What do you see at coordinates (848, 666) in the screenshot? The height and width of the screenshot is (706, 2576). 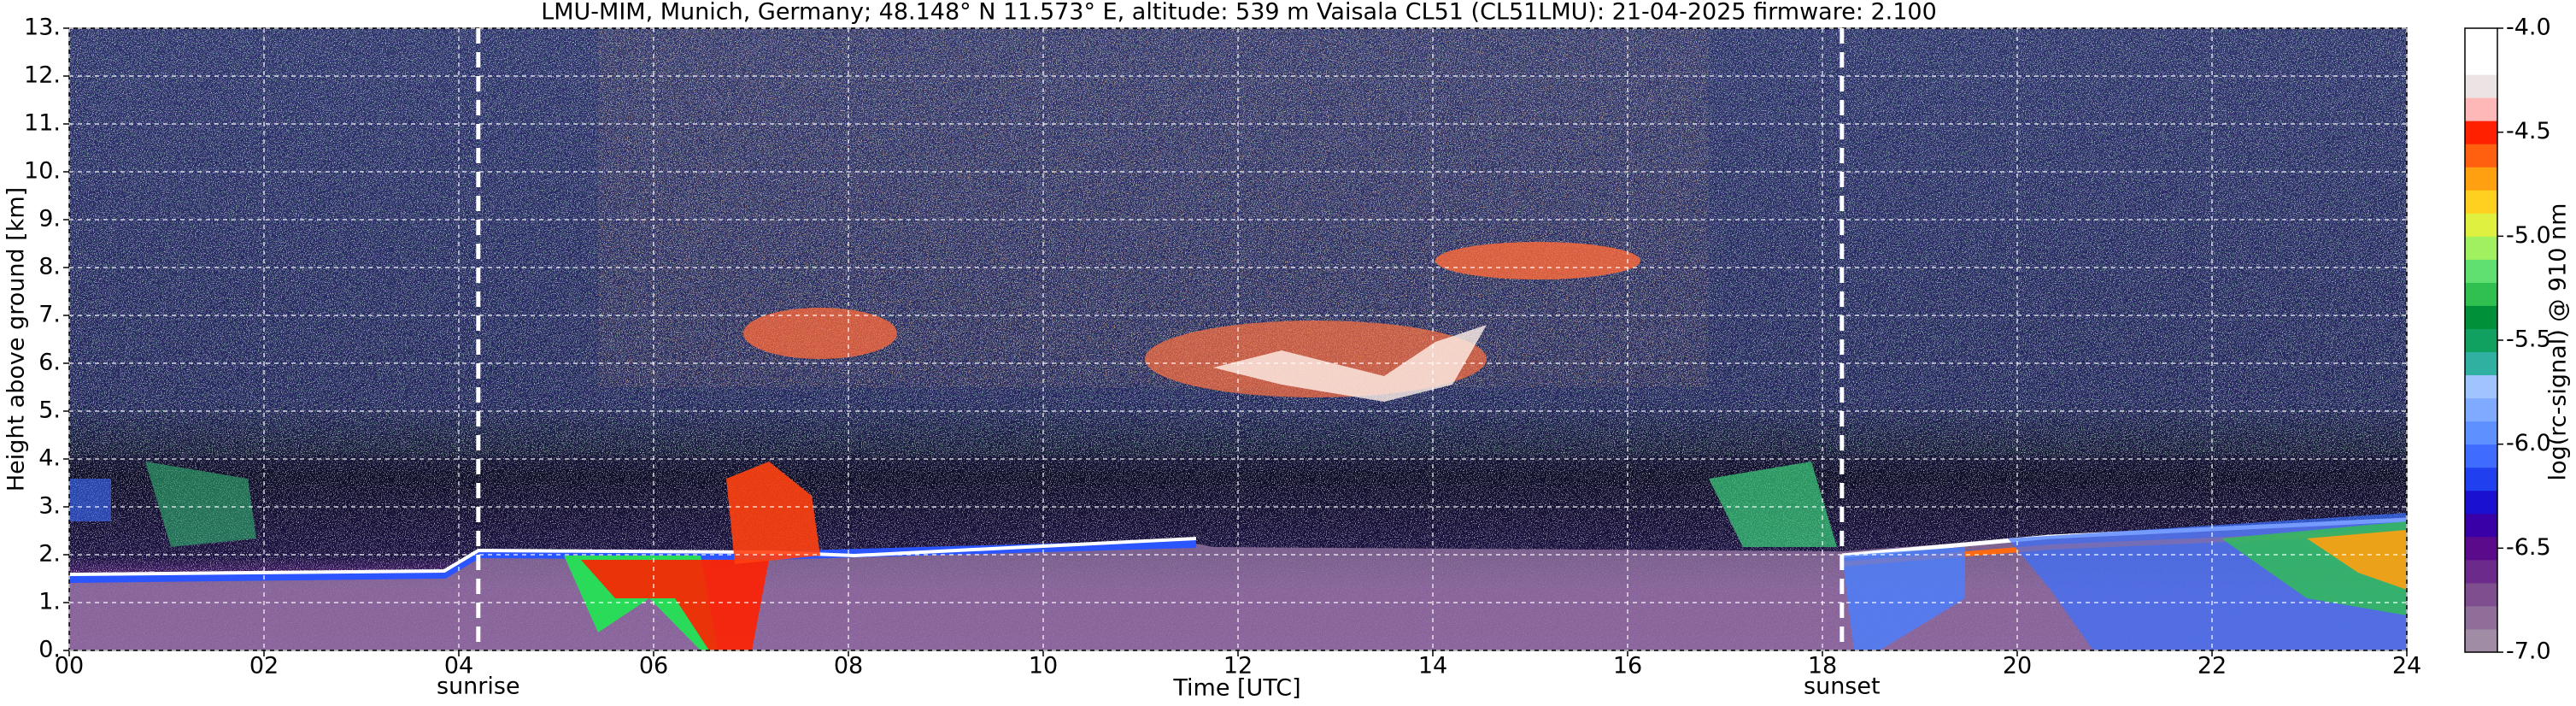 I see `x-tick-label: 08` at bounding box center [848, 666].